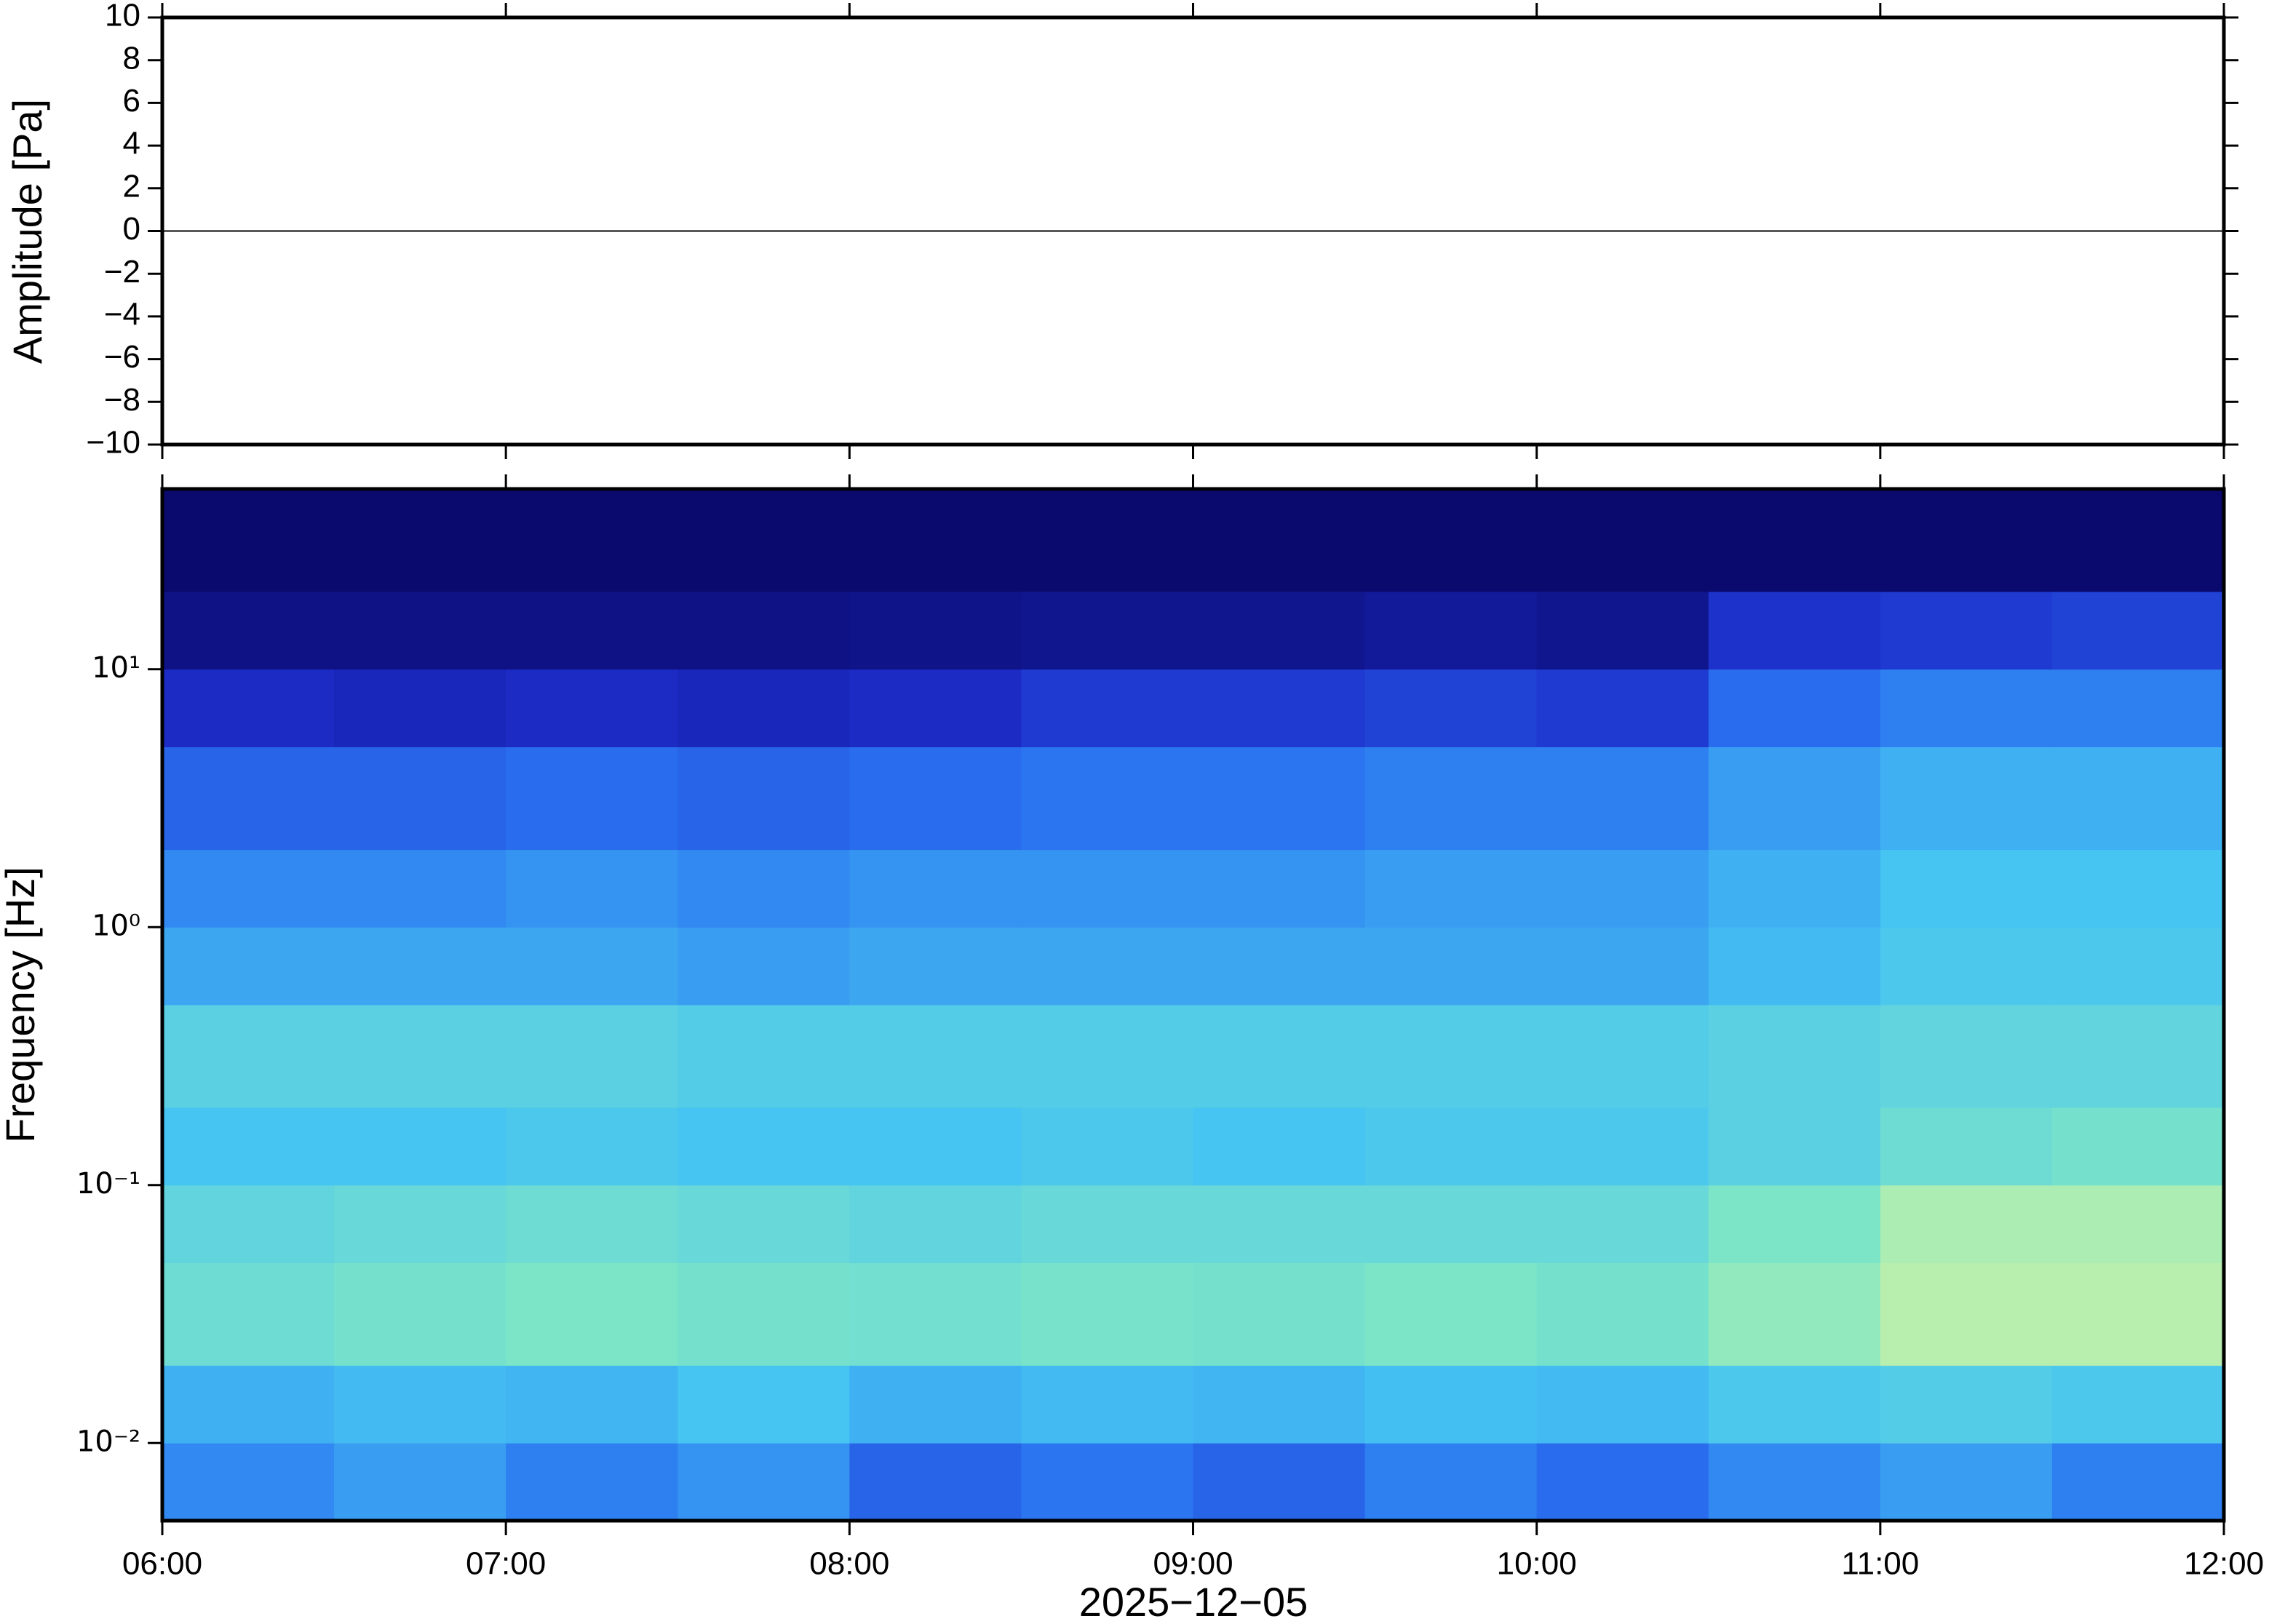 The image size is (2269, 1624). Describe the element at coordinates (123, 16) in the screenshot. I see `y-tick-label: 10` at that location.